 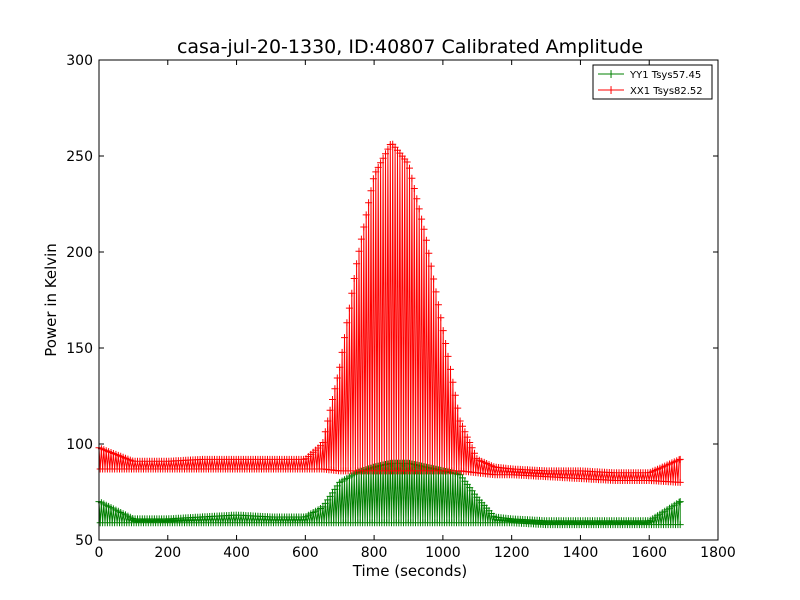 I want to click on legend-label-yy1: YY1 Tsys57.45, so click(x=665, y=75).